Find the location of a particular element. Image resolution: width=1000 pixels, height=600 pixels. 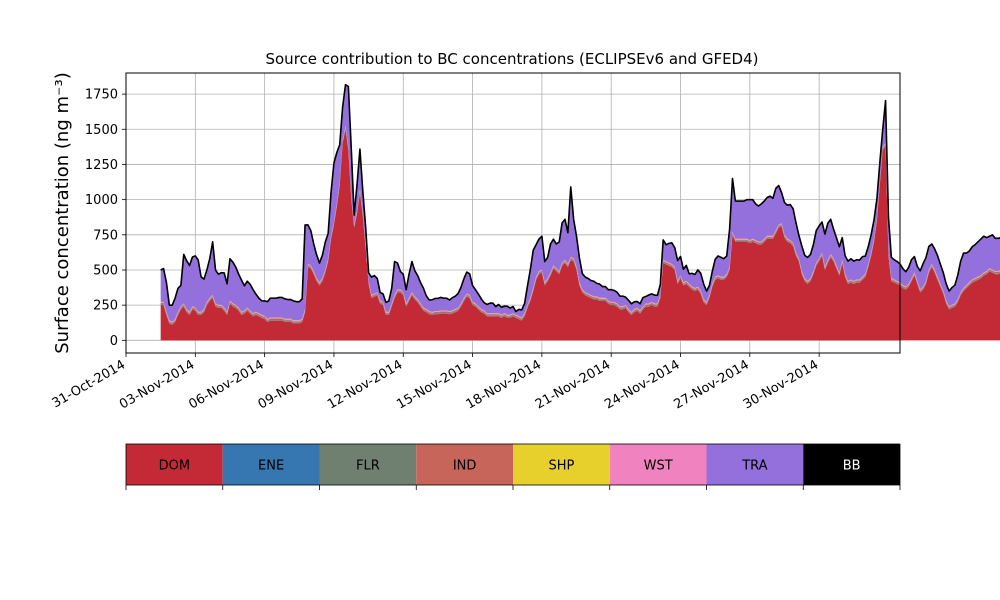

legend-label-shp: SHP is located at coordinates (561, 466).